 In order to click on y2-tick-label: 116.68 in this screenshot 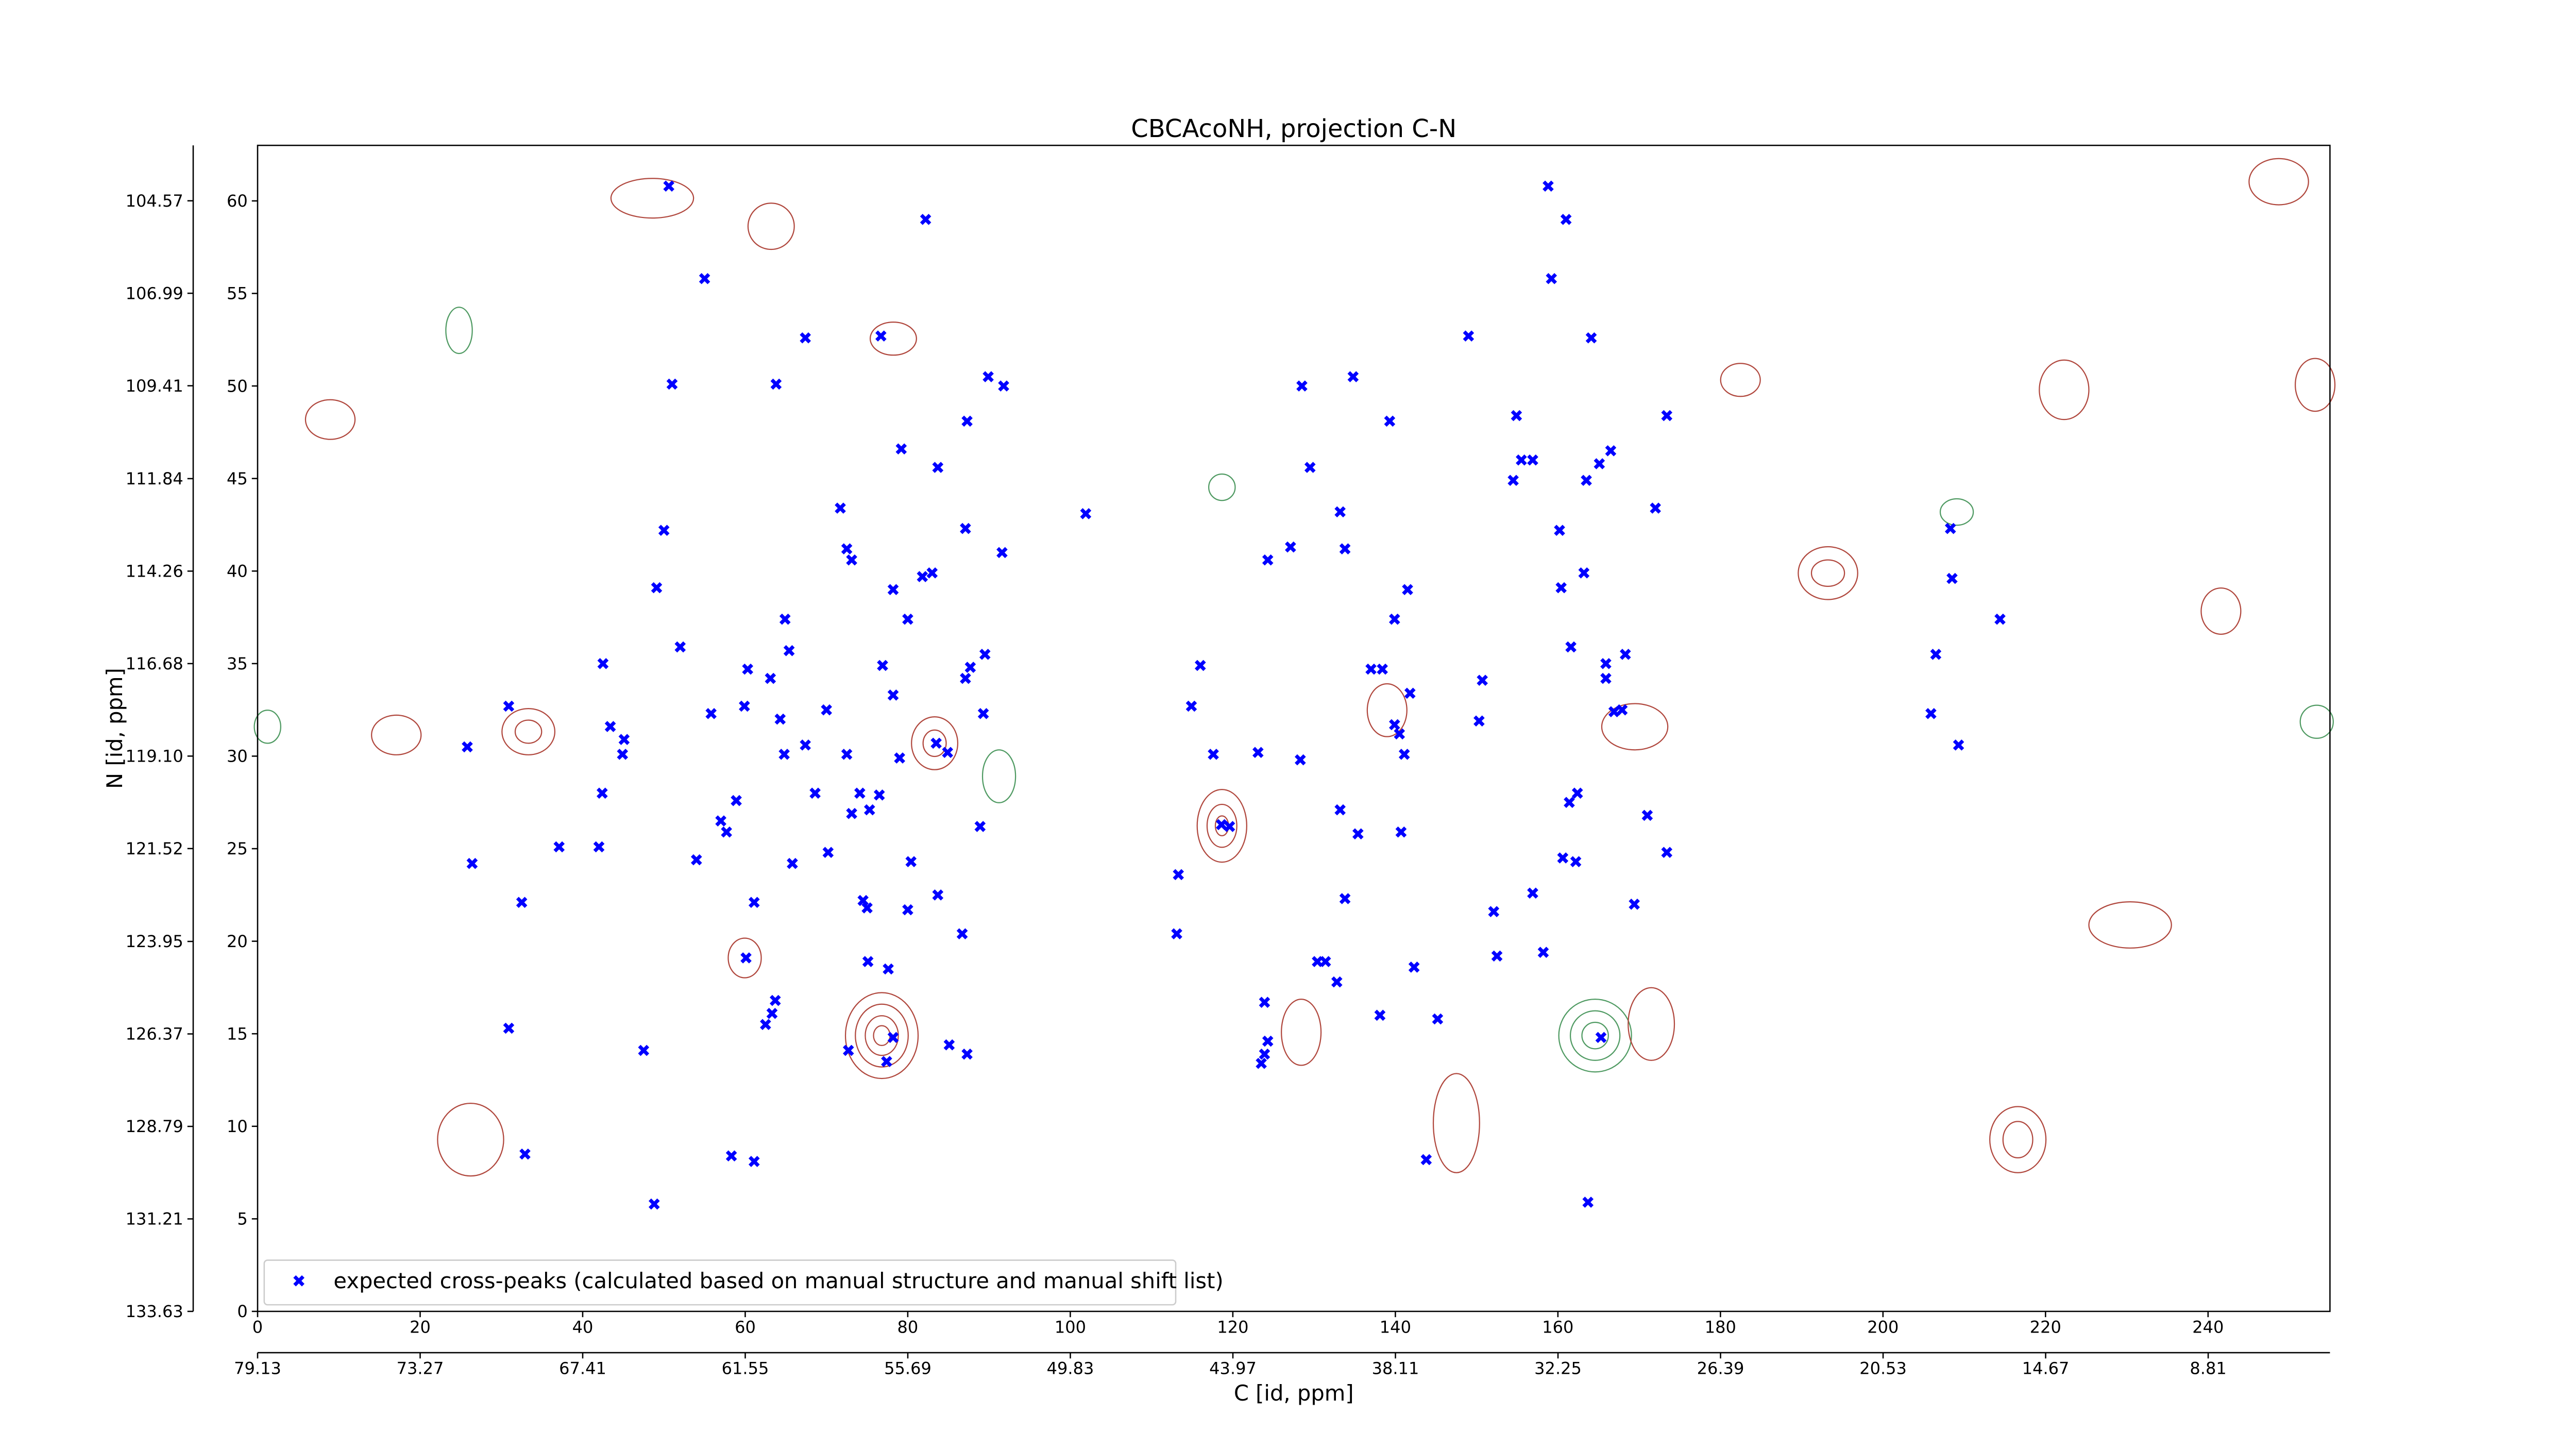, I will do `click(154, 663)`.